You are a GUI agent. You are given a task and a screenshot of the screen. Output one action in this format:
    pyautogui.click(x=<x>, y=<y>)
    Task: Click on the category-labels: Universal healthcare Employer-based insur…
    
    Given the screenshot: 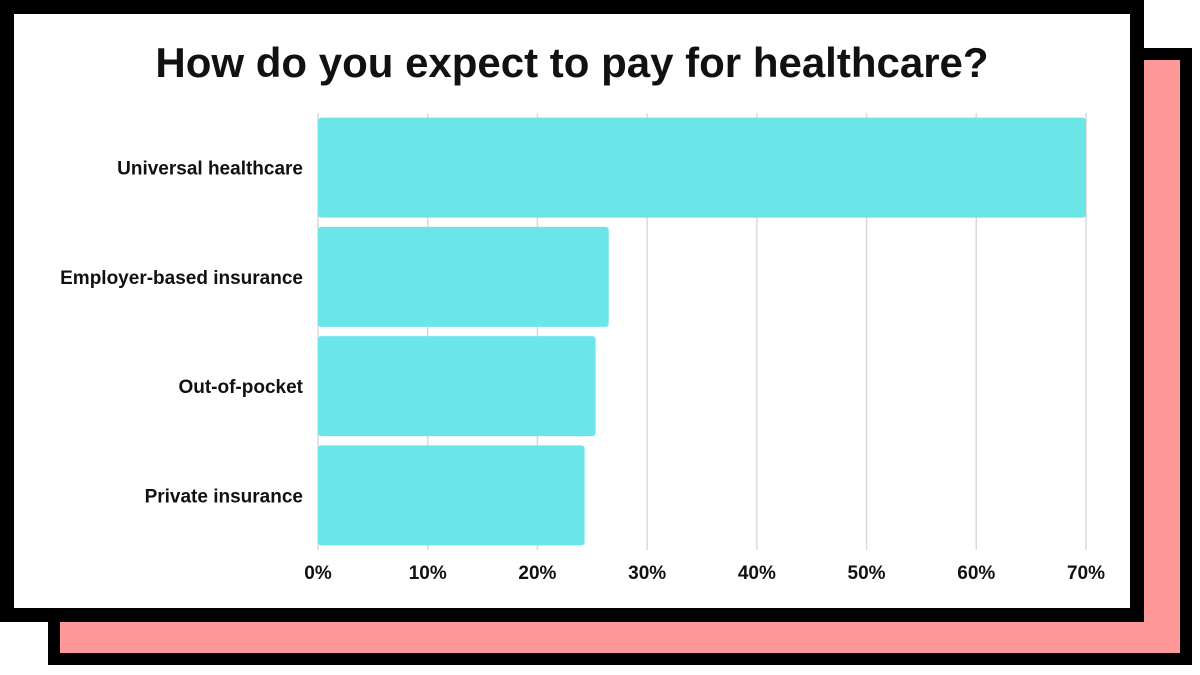 What is the action you would take?
    pyautogui.click(x=182, y=333)
    